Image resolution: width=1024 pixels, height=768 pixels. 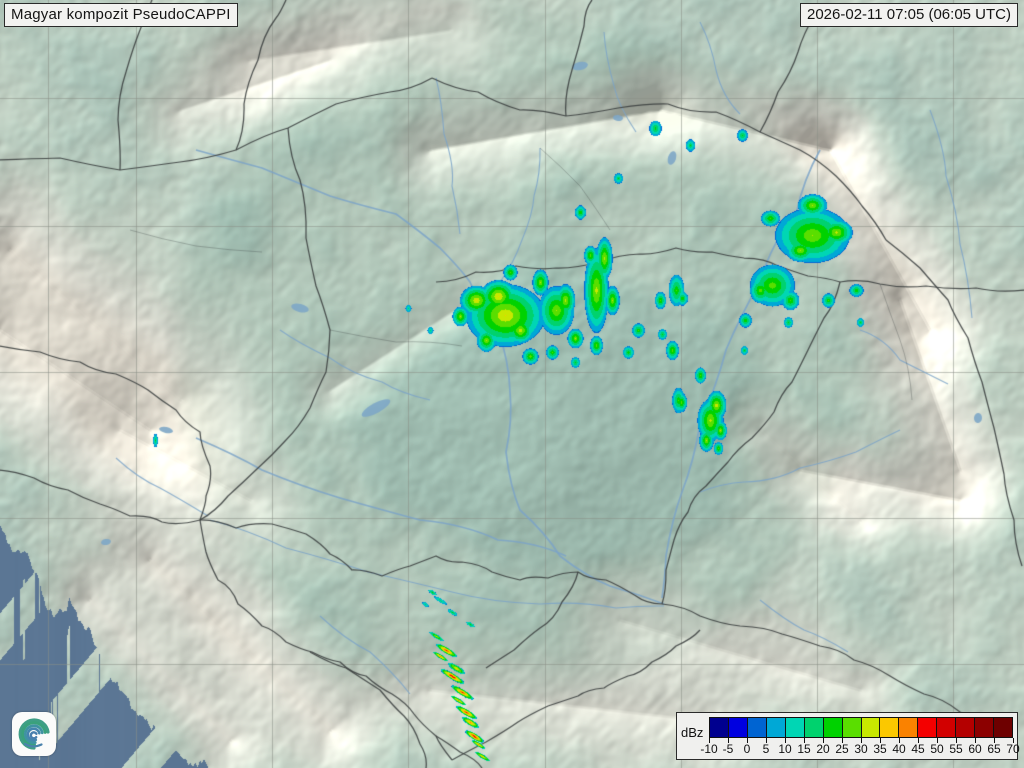 I want to click on dbz-colorbar-legend: dBz -10 -5 0 5 10 15 20 25 30 35 40 45 50 55 60 65 70, so click(x=848, y=736).